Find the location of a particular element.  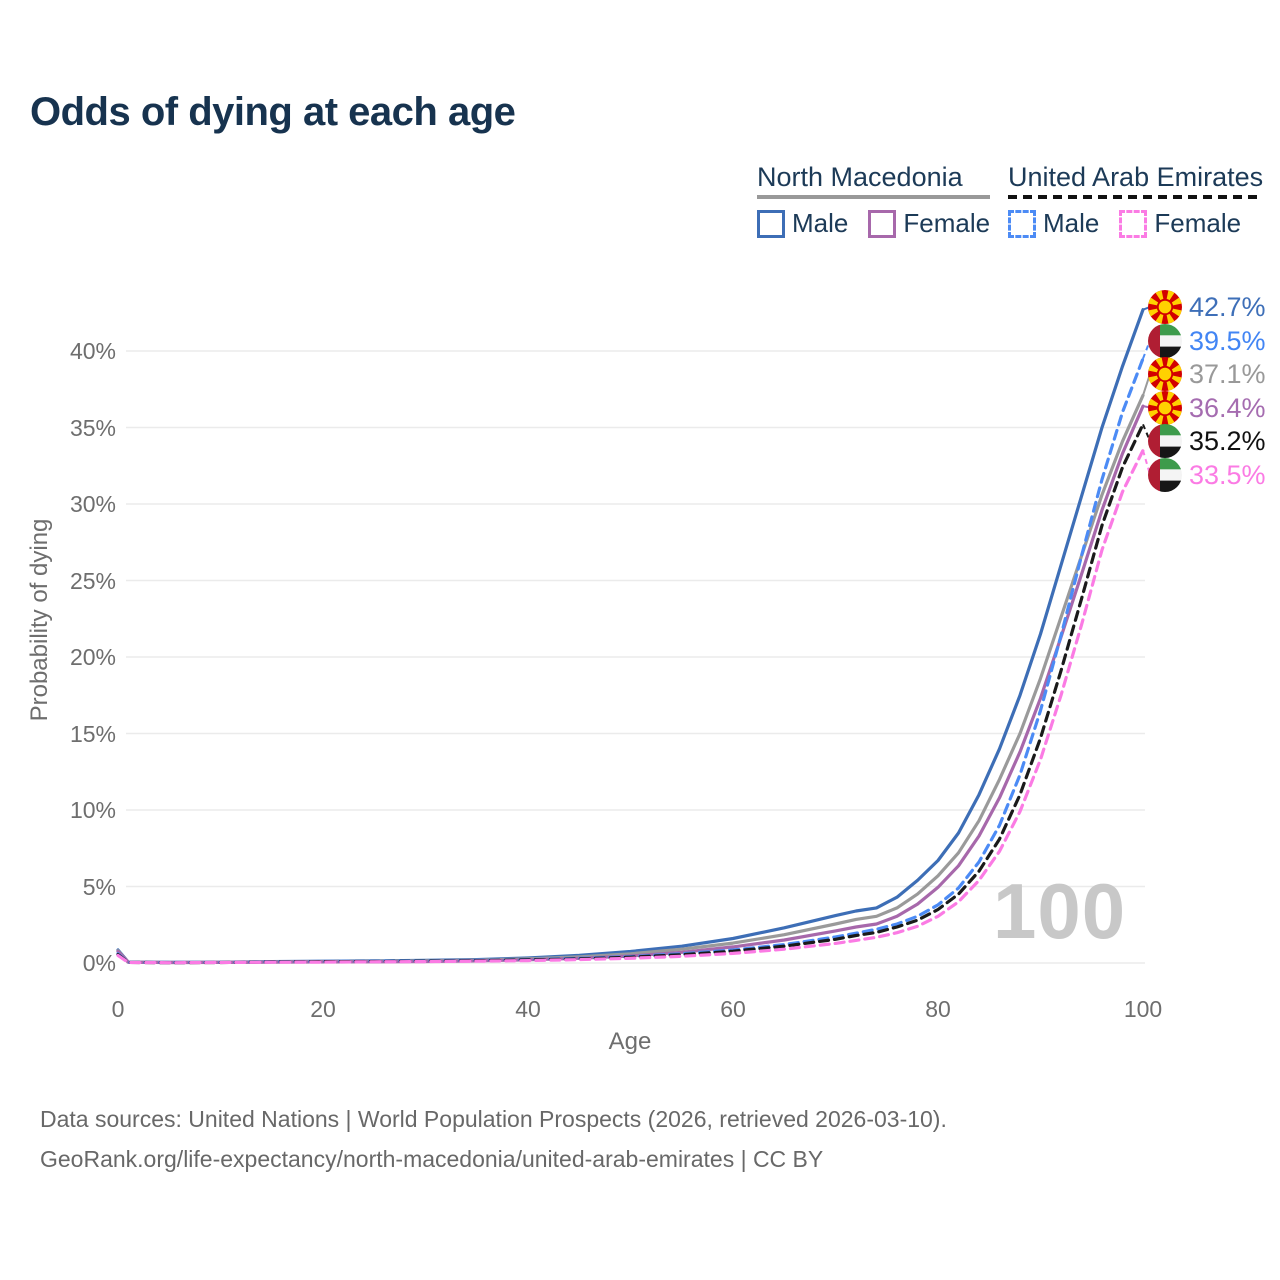

legend-item-nm-female: Female is located at coordinates (929, 223).